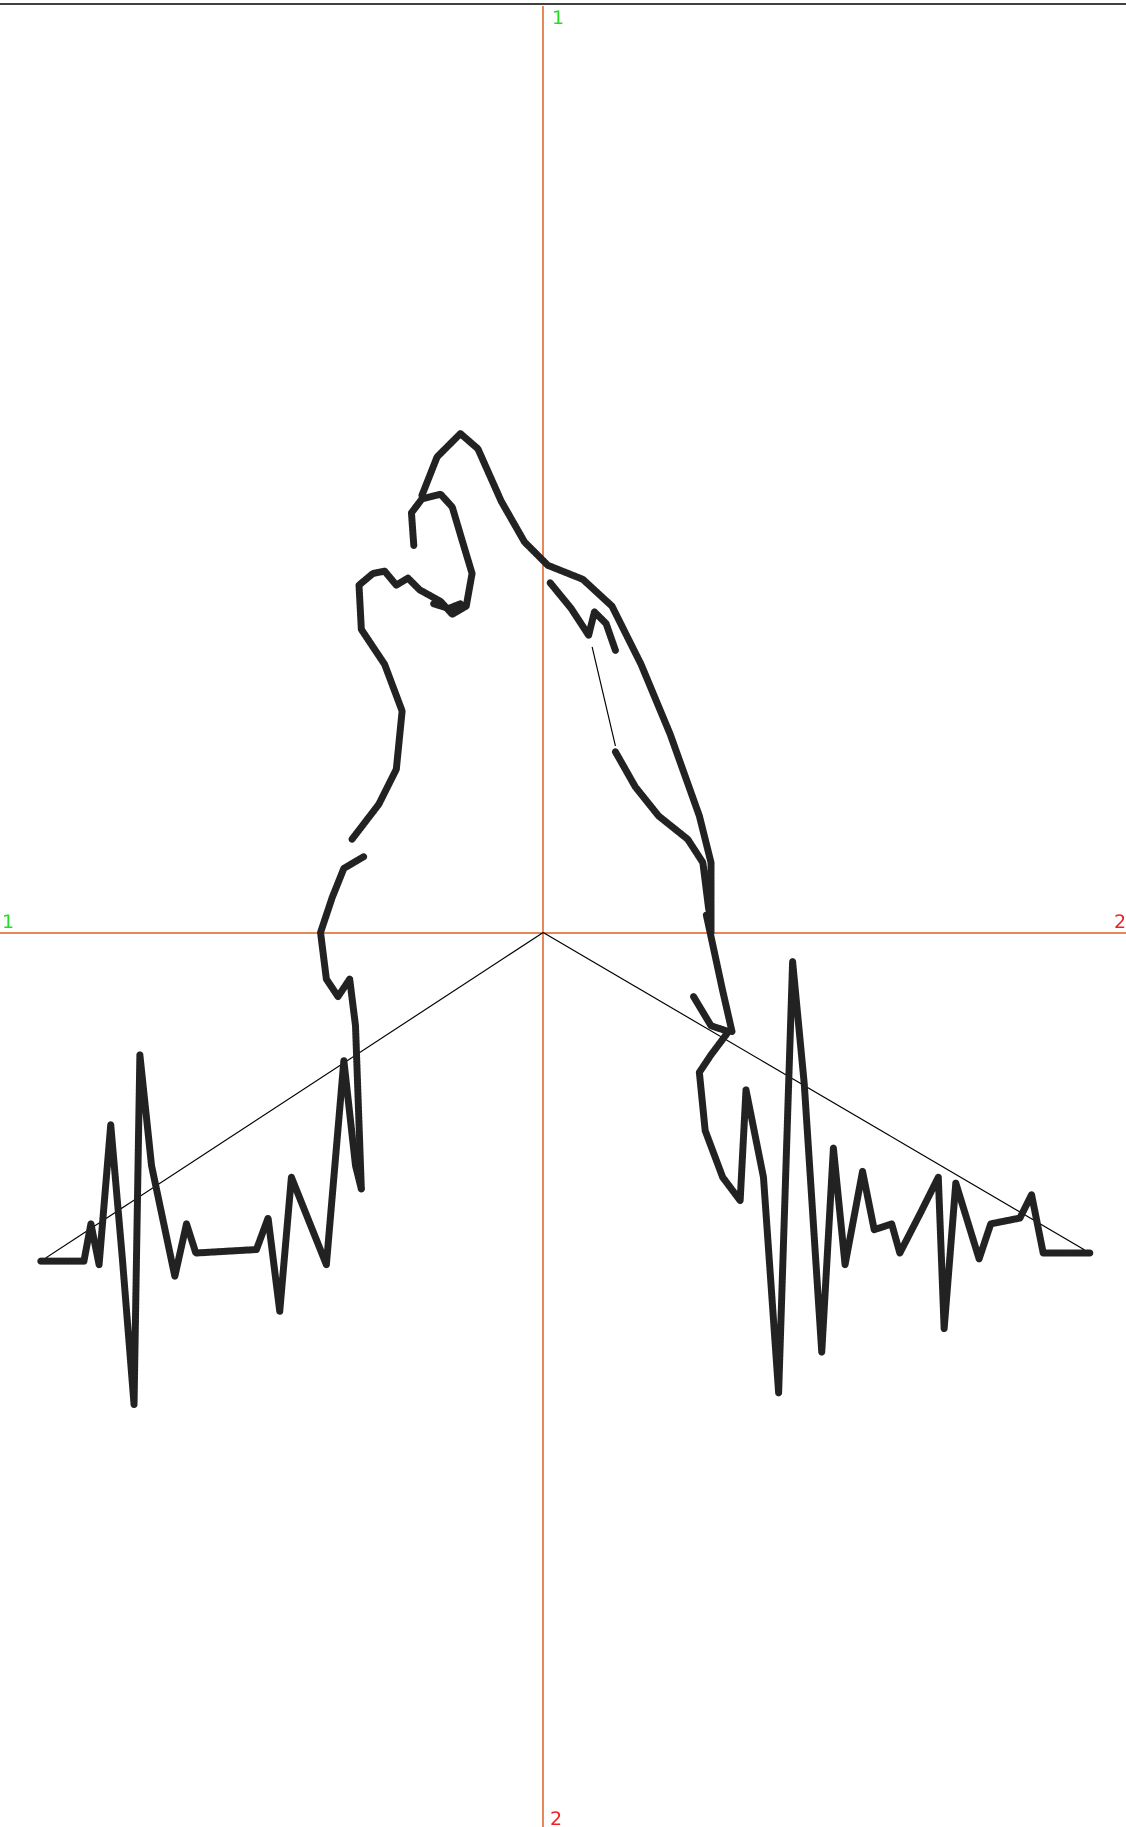 The width and height of the screenshot is (1126, 1827). Describe the element at coordinates (558, 18) in the screenshot. I see `axis-label-top: 1` at that location.